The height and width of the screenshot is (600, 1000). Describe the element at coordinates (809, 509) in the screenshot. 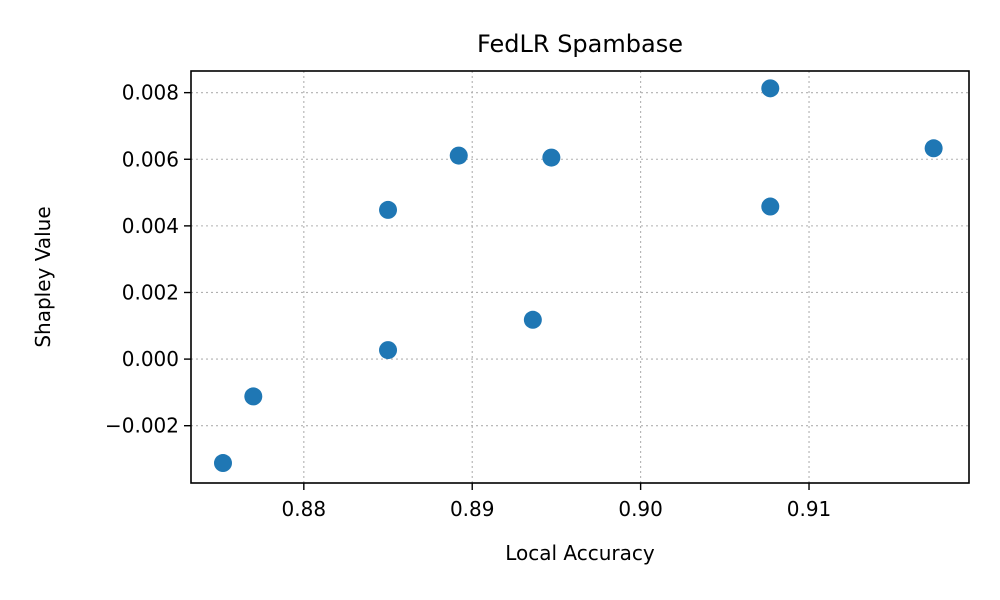

I see `x-tick-label: 0.91` at that location.